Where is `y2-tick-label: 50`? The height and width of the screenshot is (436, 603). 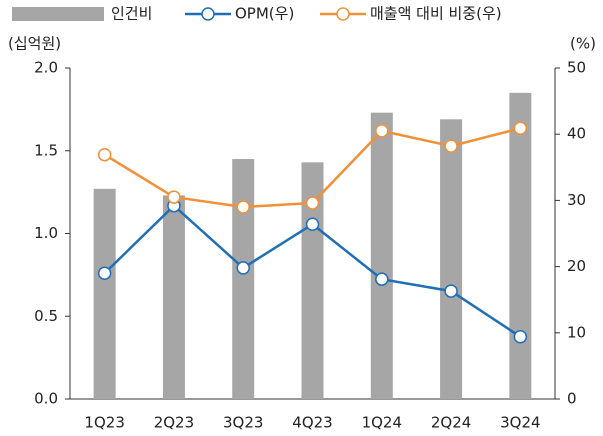
y2-tick-label: 50 is located at coordinates (576, 68).